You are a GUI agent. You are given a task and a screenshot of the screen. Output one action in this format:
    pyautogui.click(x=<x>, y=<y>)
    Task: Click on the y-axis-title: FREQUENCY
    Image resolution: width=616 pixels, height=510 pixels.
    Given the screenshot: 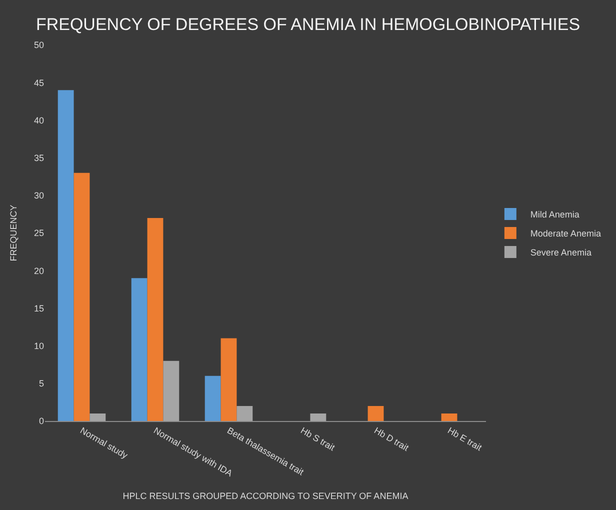 What is the action you would take?
    pyautogui.click(x=13, y=233)
    